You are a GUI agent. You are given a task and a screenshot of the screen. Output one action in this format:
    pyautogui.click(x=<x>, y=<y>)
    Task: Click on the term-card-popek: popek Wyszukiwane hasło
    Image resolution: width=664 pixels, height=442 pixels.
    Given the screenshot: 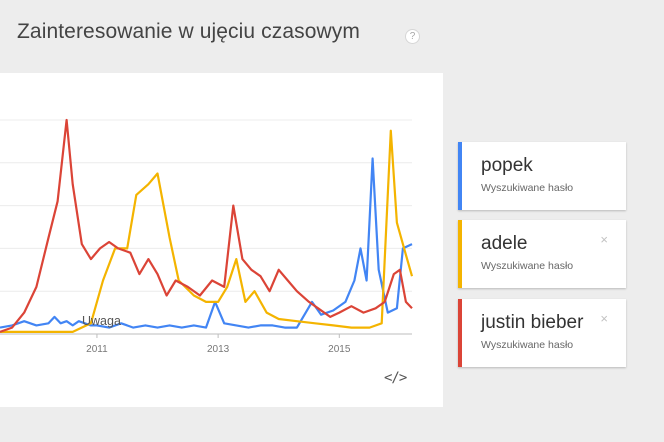 What is the action you would take?
    pyautogui.click(x=542, y=176)
    